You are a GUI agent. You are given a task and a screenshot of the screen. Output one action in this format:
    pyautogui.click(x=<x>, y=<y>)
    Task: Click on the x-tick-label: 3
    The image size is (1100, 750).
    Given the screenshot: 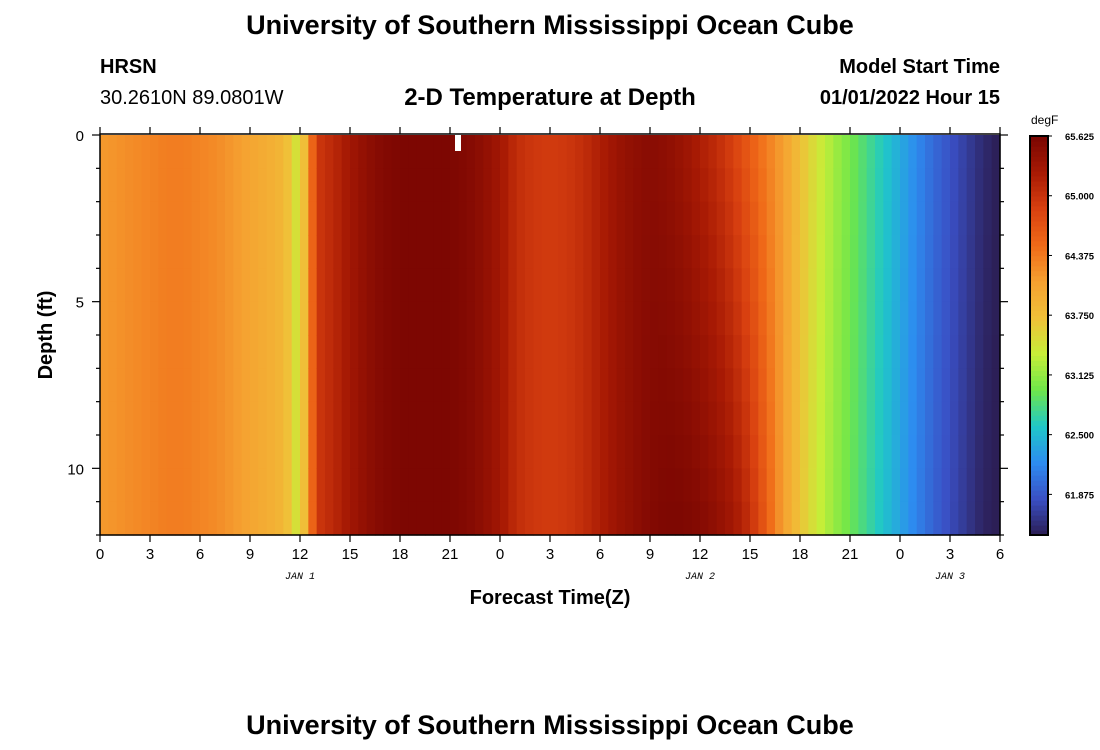 What is the action you would take?
    pyautogui.click(x=950, y=554)
    